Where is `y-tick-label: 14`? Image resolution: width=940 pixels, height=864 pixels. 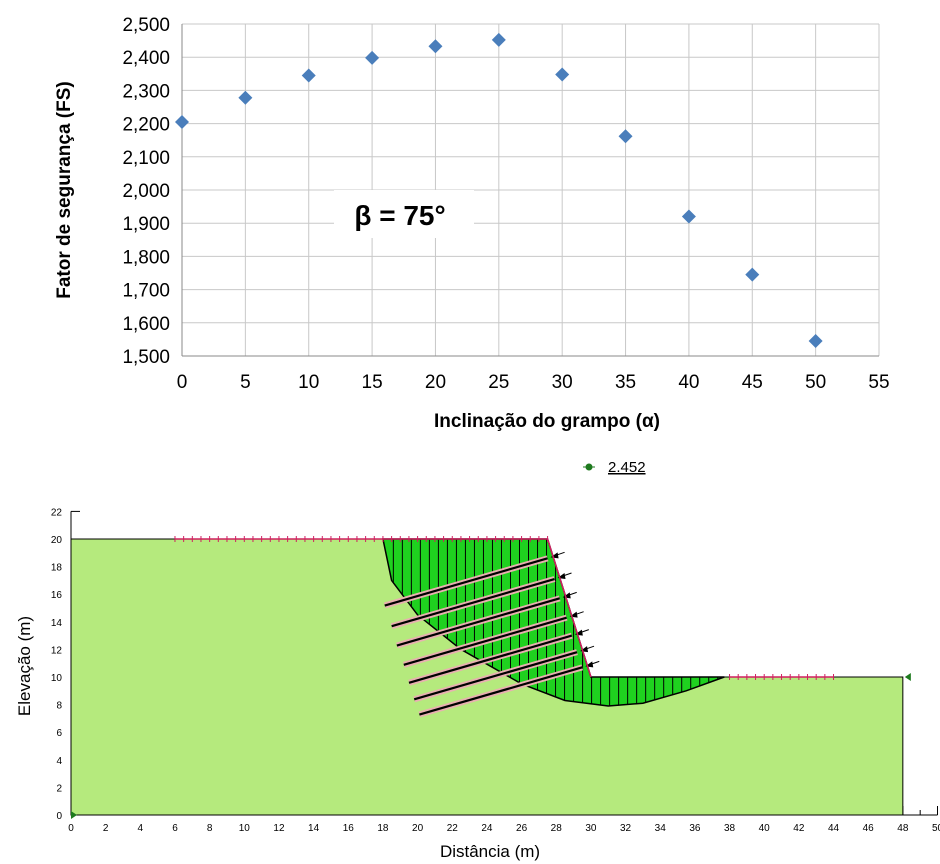
y-tick-label: 14 is located at coordinates (57, 623).